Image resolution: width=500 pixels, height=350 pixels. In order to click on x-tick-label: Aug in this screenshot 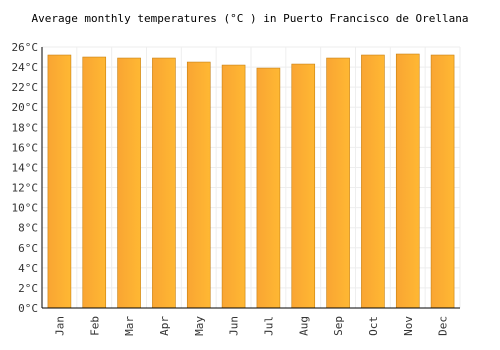, I will do `click(303, 326)`.